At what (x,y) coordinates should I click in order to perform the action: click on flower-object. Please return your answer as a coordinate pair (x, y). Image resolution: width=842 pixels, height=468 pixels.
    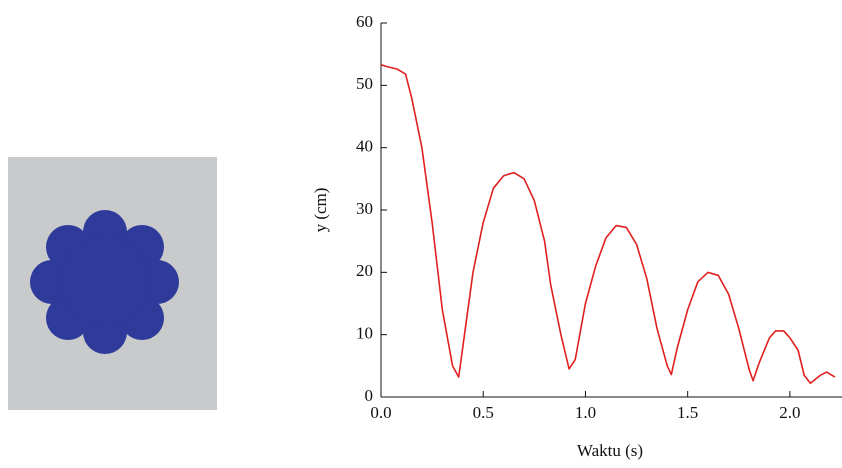
    Looking at the image, I should click on (104, 282).